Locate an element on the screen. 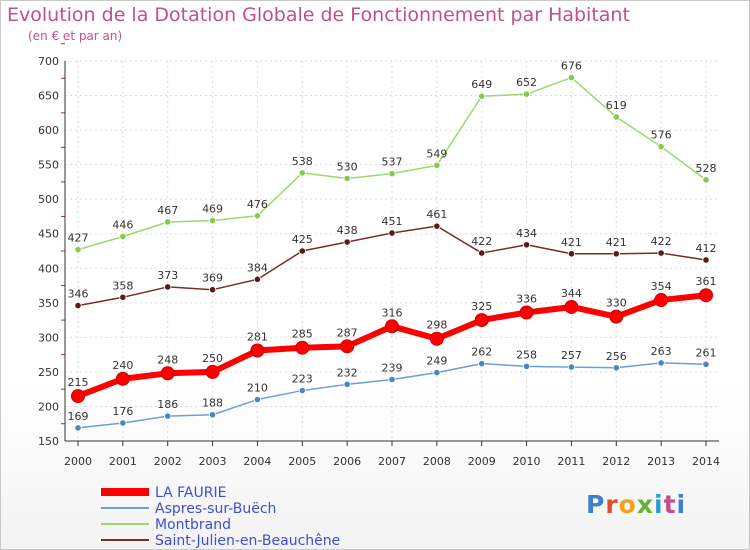 The image size is (750, 550). logo-letter: i is located at coordinates (659, 504).